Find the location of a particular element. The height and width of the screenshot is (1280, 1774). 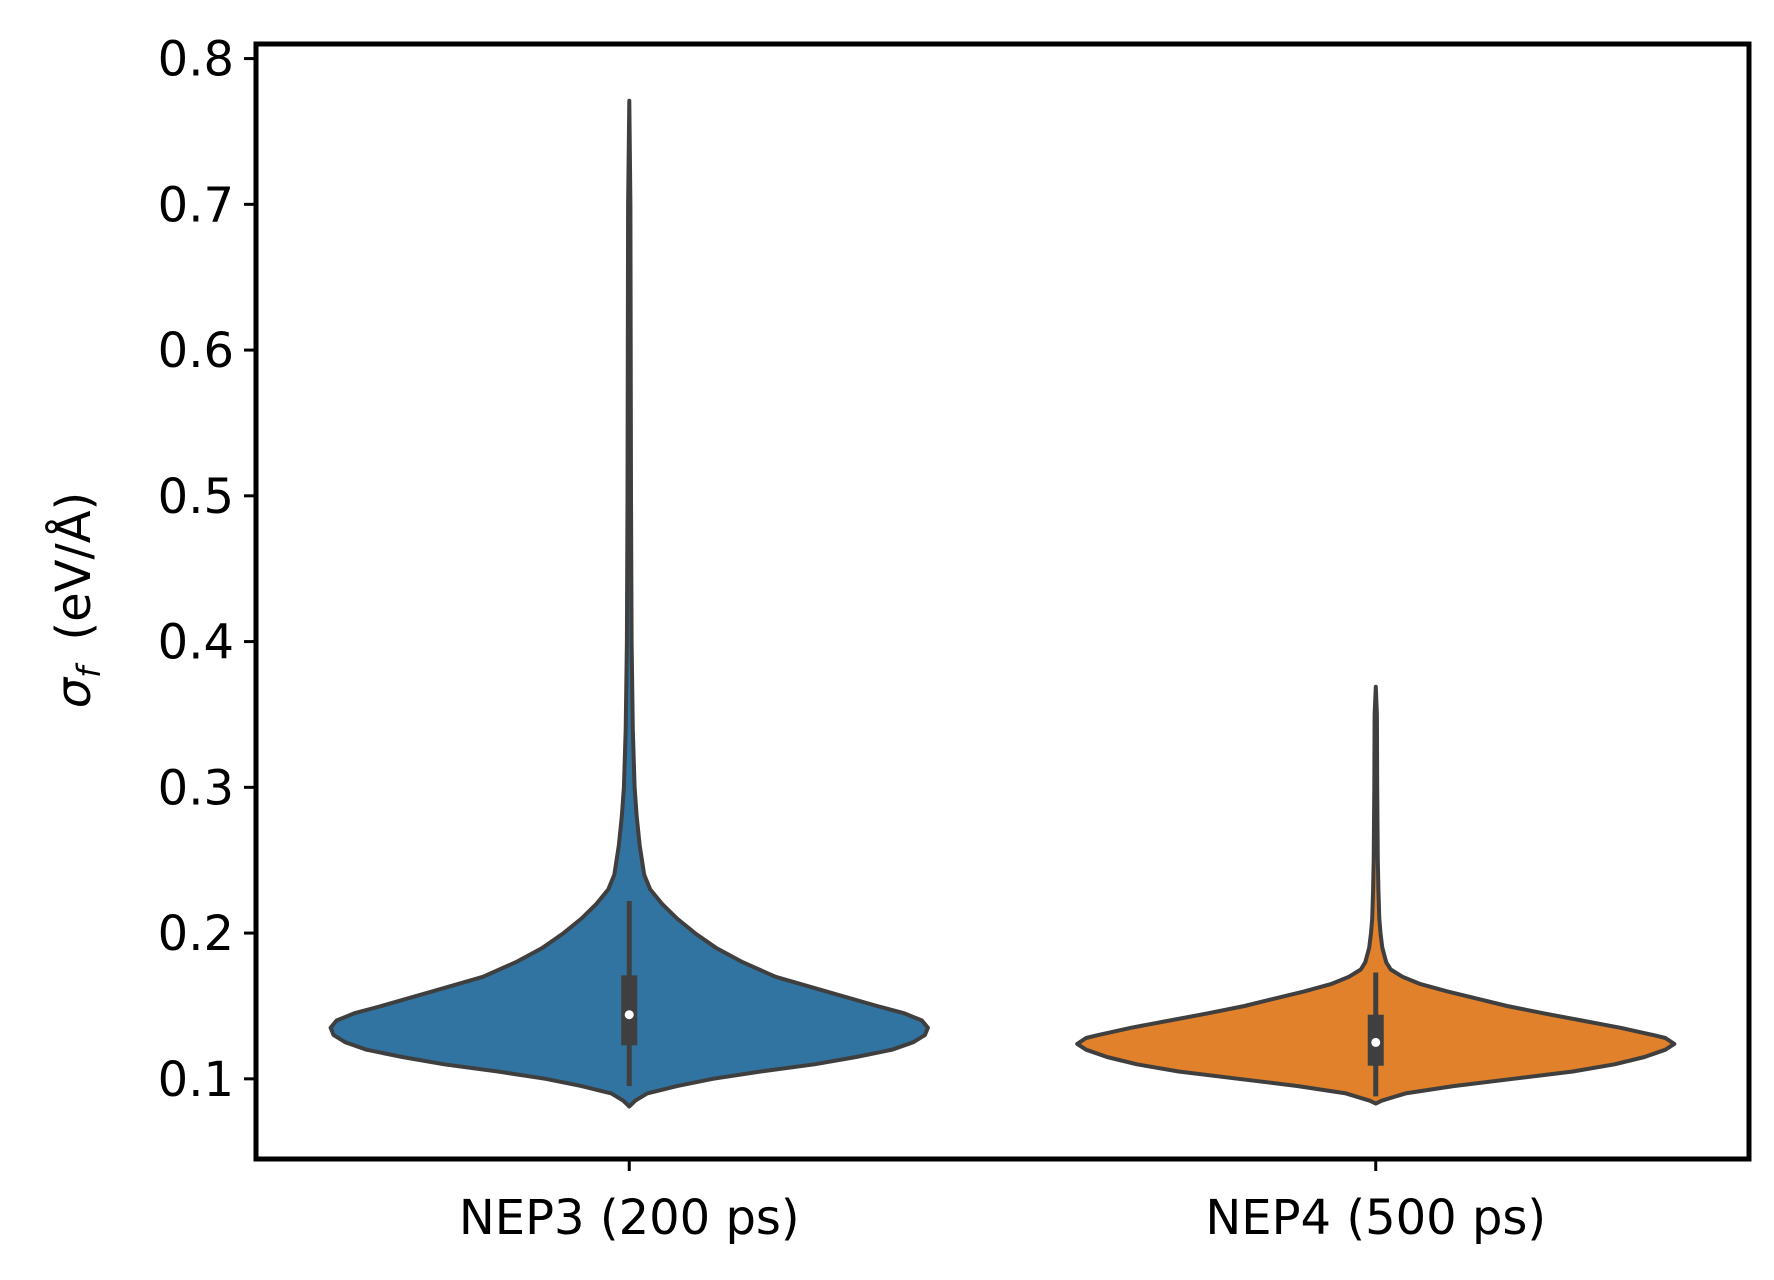

y-tick-label: 0.4 is located at coordinates (196, 643).